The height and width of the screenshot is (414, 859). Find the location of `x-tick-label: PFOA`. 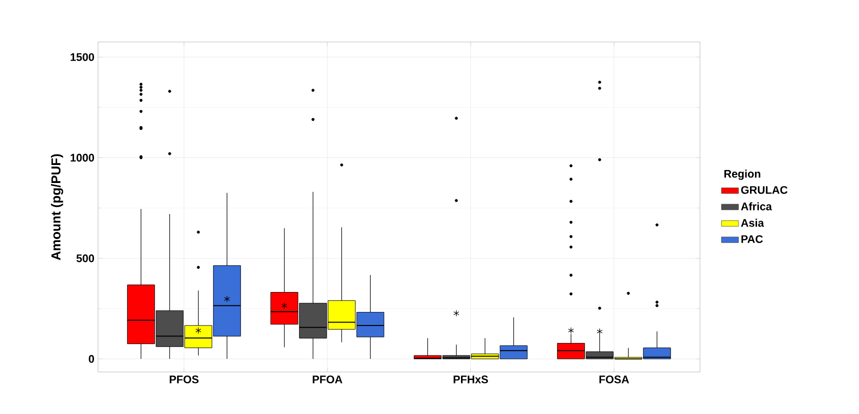

x-tick-label: PFOA is located at coordinates (327, 380).